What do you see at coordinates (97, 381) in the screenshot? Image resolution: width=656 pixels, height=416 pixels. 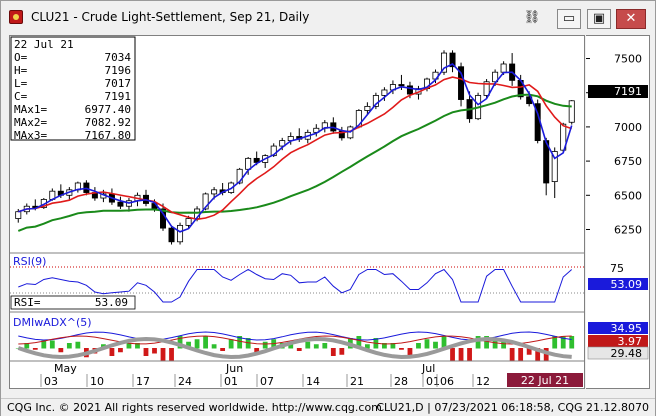 I see `day-label: 10` at bounding box center [97, 381].